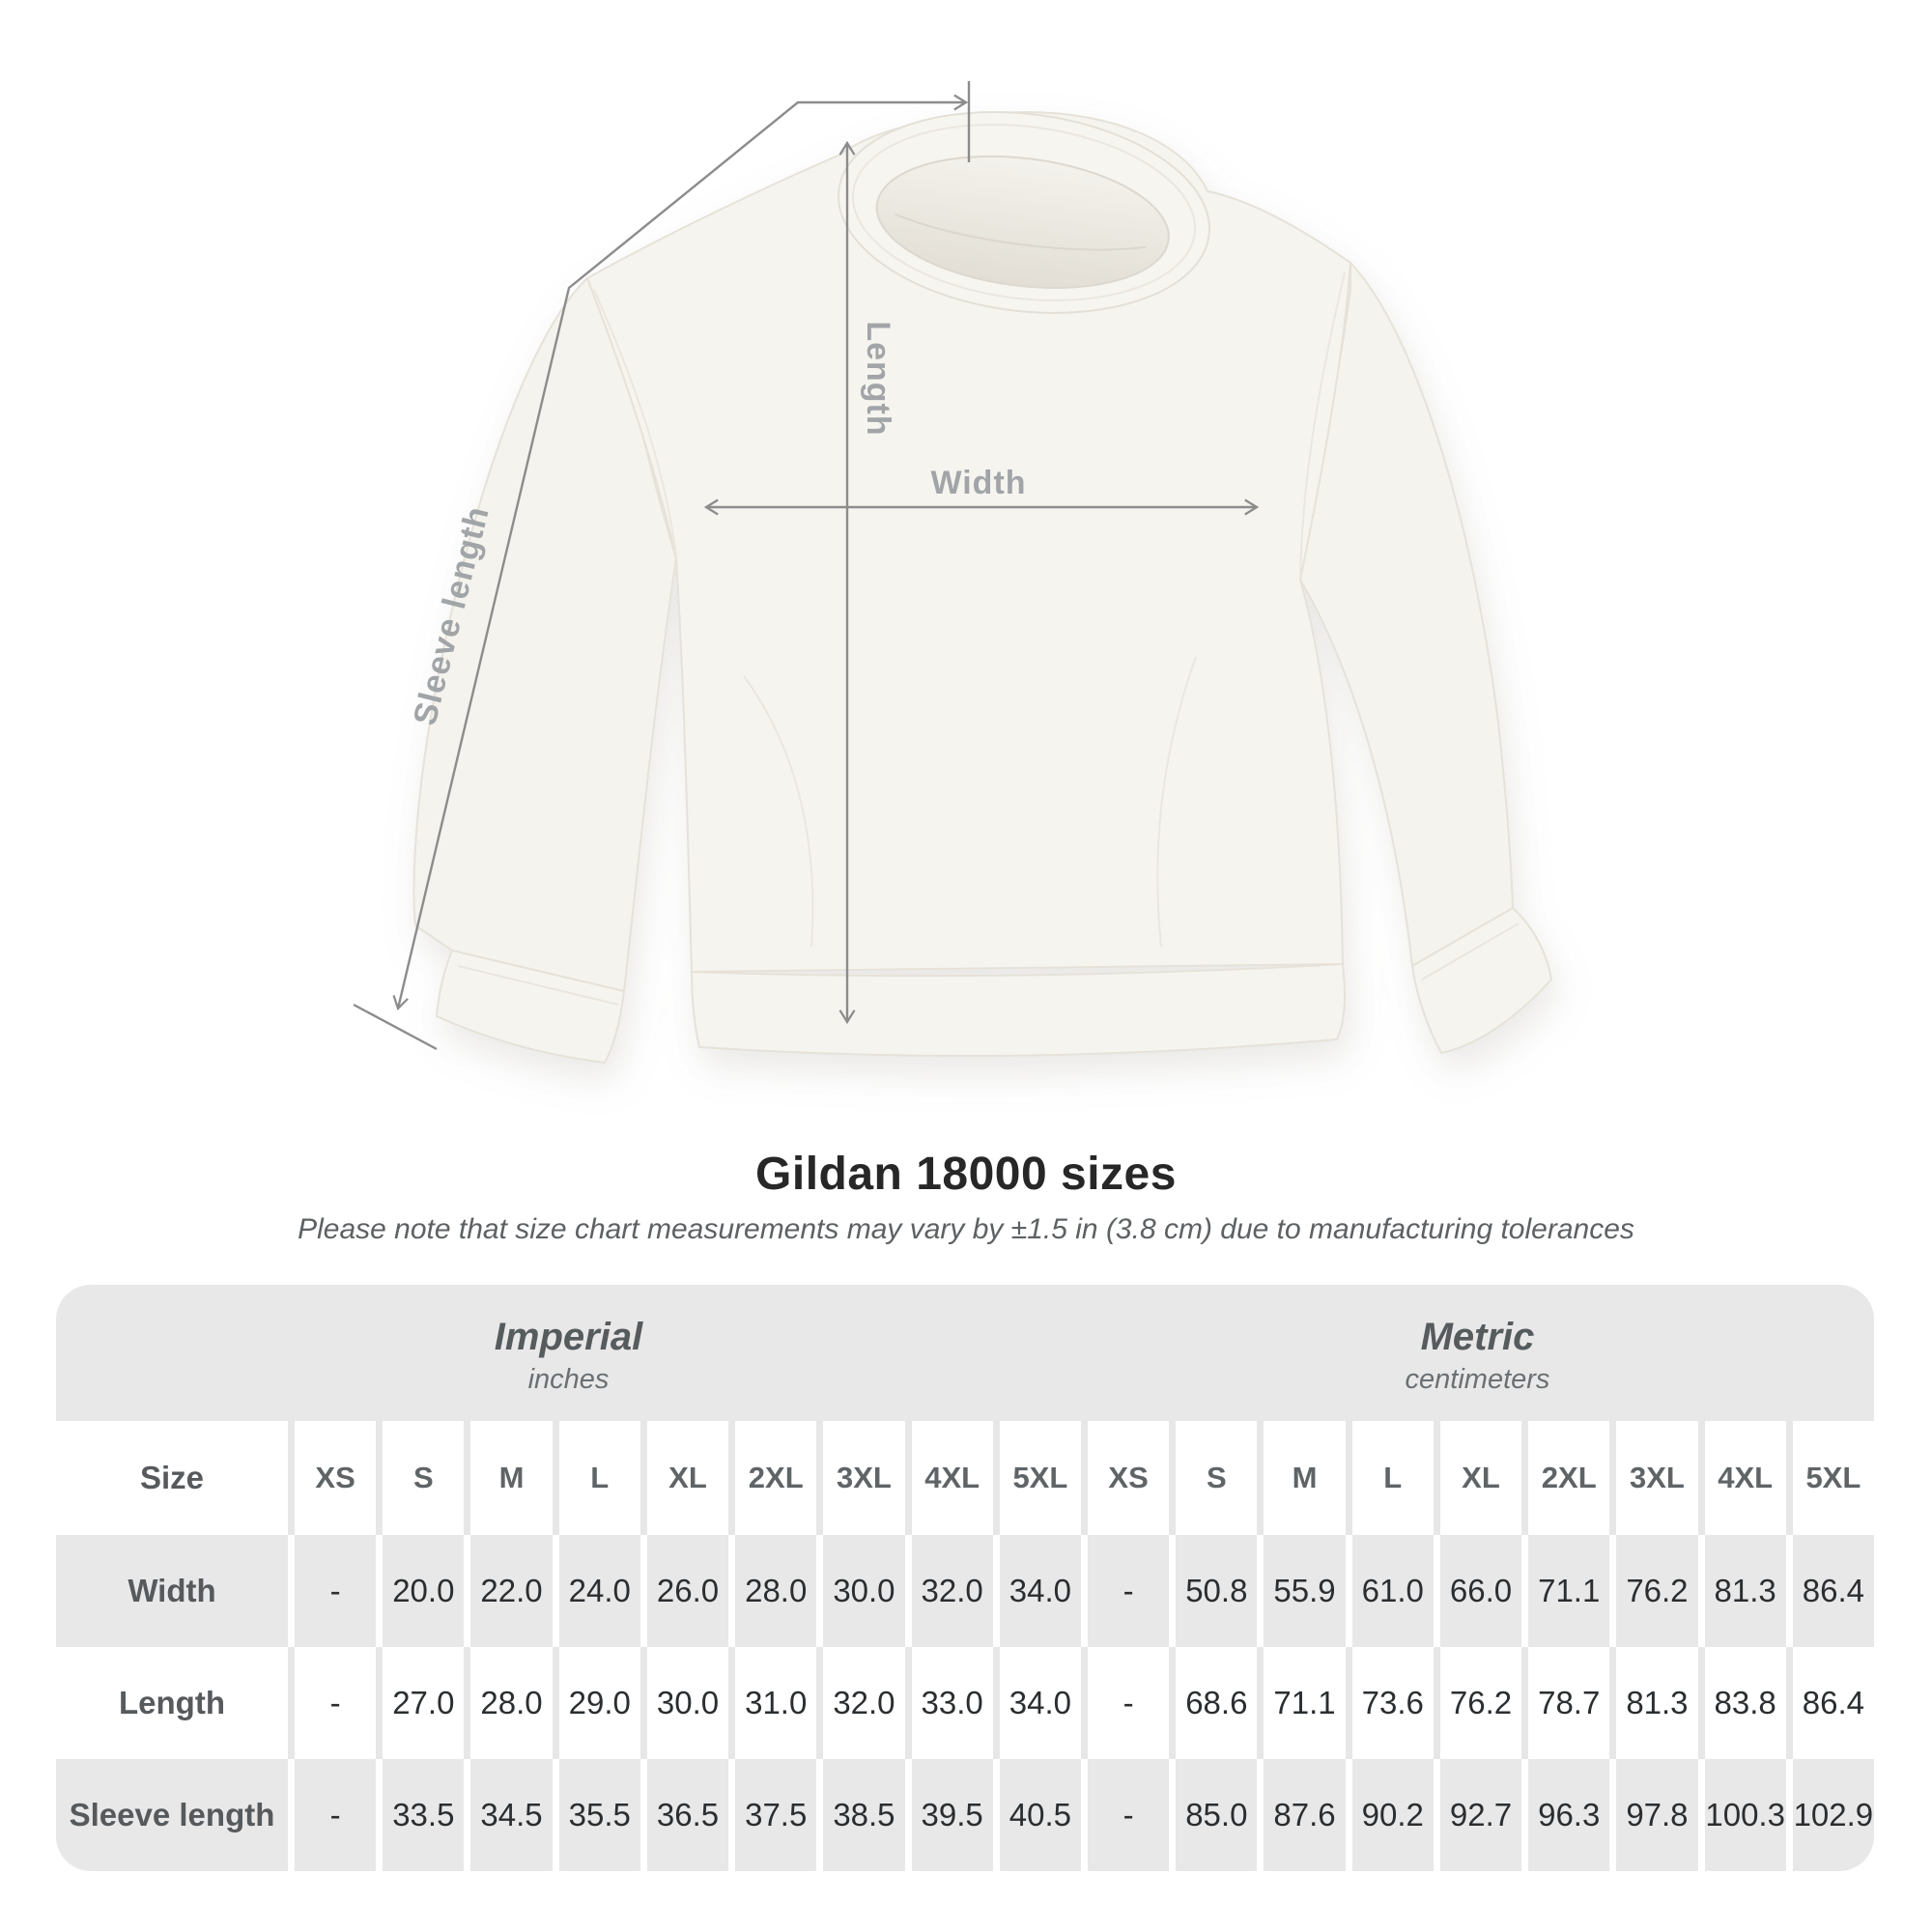 The height and width of the screenshot is (1932, 1932). Describe the element at coordinates (772, 1478) in the screenshot. I see `column-header-imperial-2xl: 2XL` at that location.